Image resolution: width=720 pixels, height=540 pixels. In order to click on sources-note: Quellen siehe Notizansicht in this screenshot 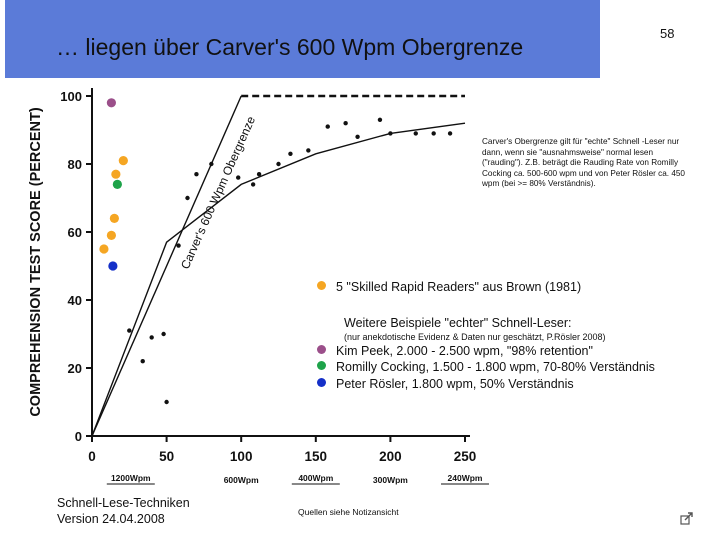, I will do `click(348, 512)`.